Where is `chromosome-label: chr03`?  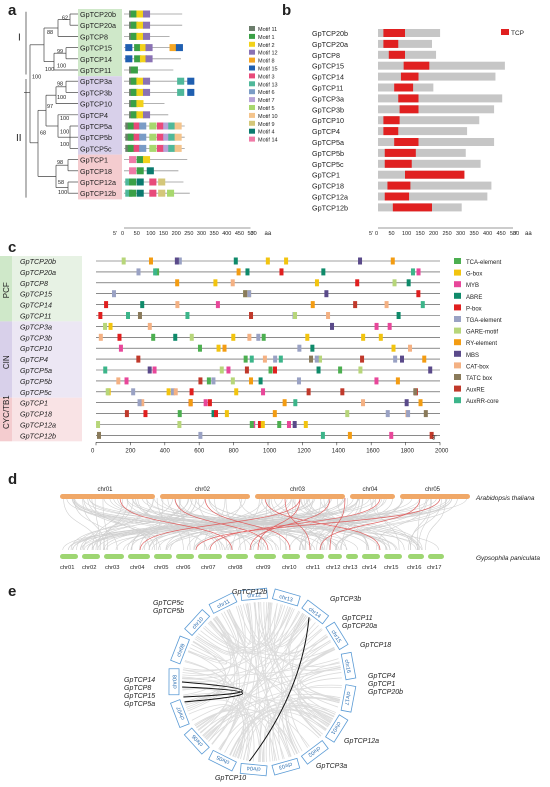
chromosome-label: chr03 is located at coordinates (285, 766).